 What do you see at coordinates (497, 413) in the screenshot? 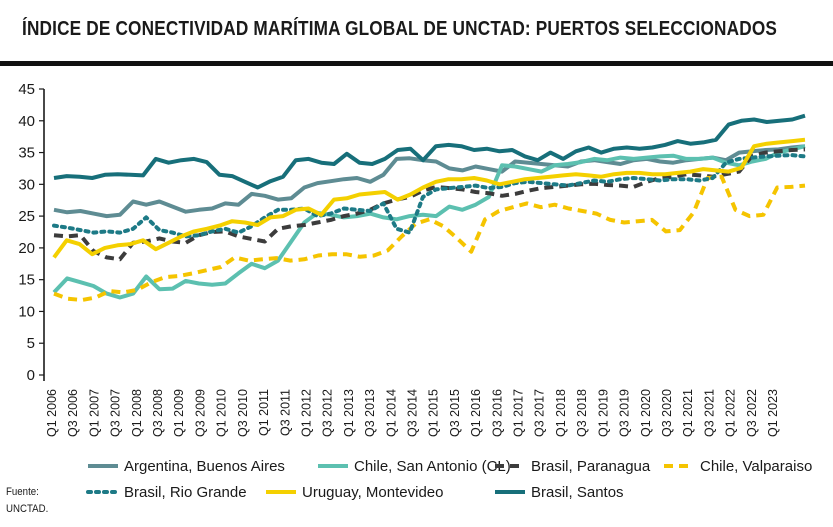
I see `x-tick-label: Q3 2016` at bounding box center [497, 413].